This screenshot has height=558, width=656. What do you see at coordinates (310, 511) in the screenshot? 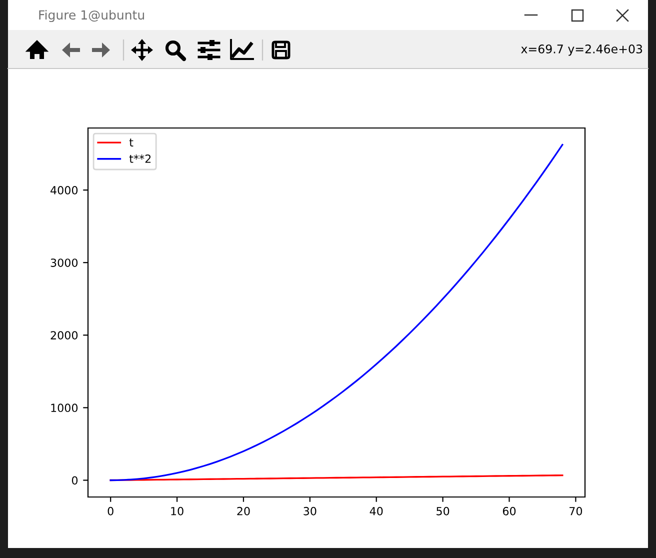
I see `x-tick-label: 30` at bounding box center [310, 511].